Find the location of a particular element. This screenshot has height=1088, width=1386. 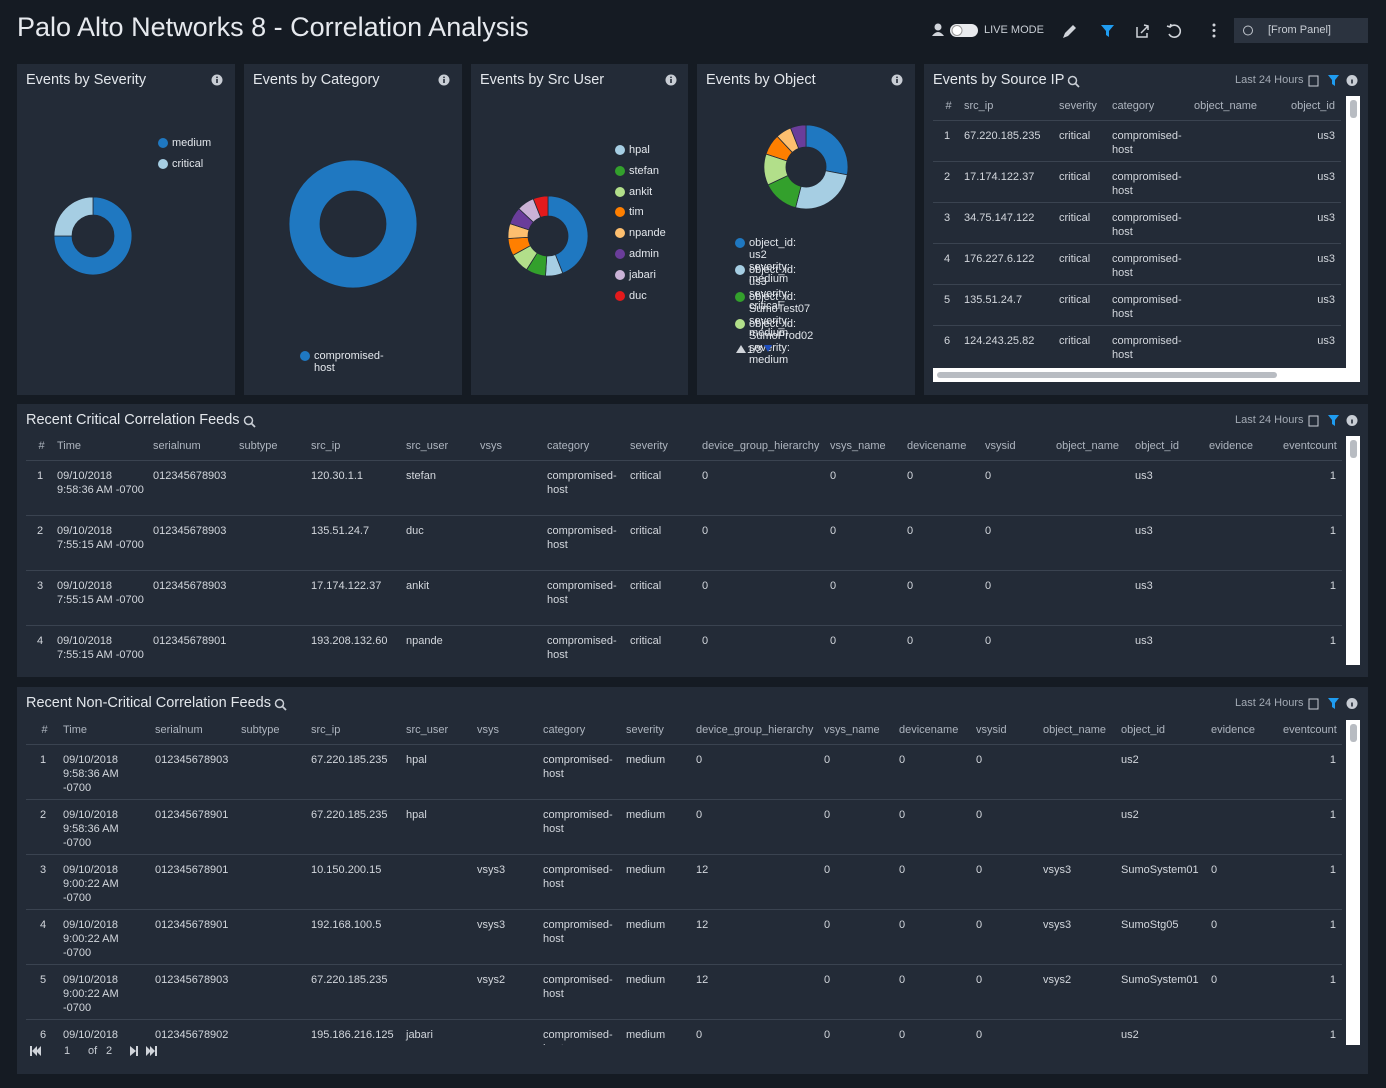

legend-item: npande is located at coordinates (640, 233).